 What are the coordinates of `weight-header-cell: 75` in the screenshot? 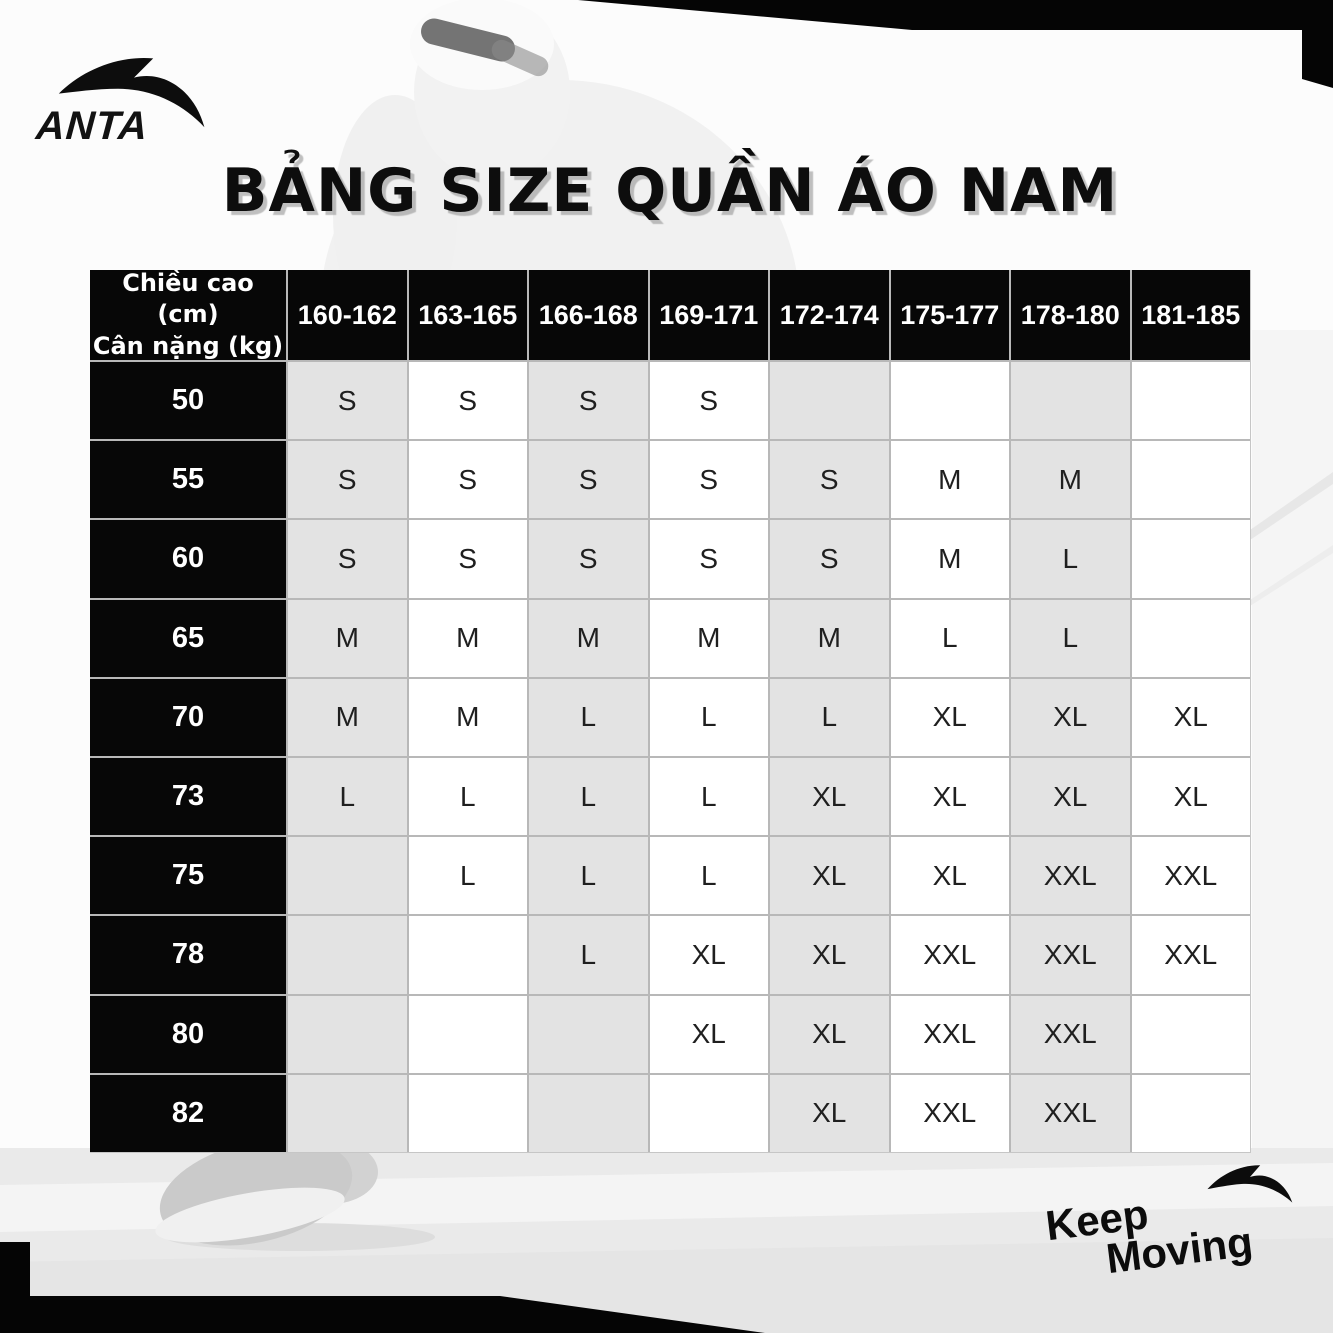 It's located at (188, 876).